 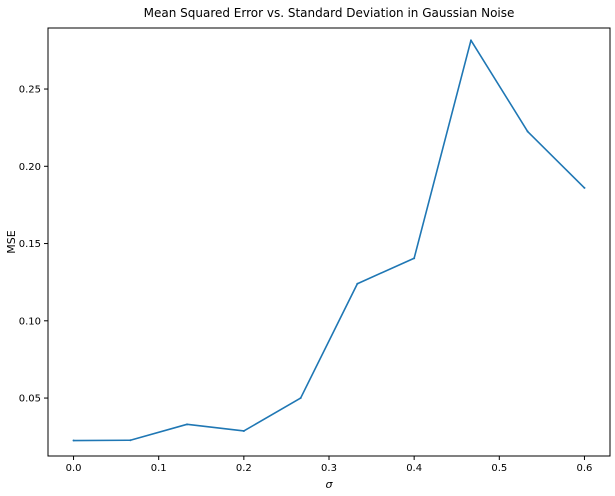 I want to click on x-tick-label: 0.2, so click(x=244, y=468).